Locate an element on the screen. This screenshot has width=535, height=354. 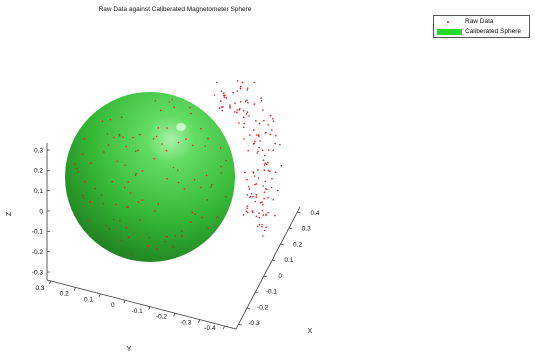
y-tick-label: -0.3 is located at coordinates (186, 322).